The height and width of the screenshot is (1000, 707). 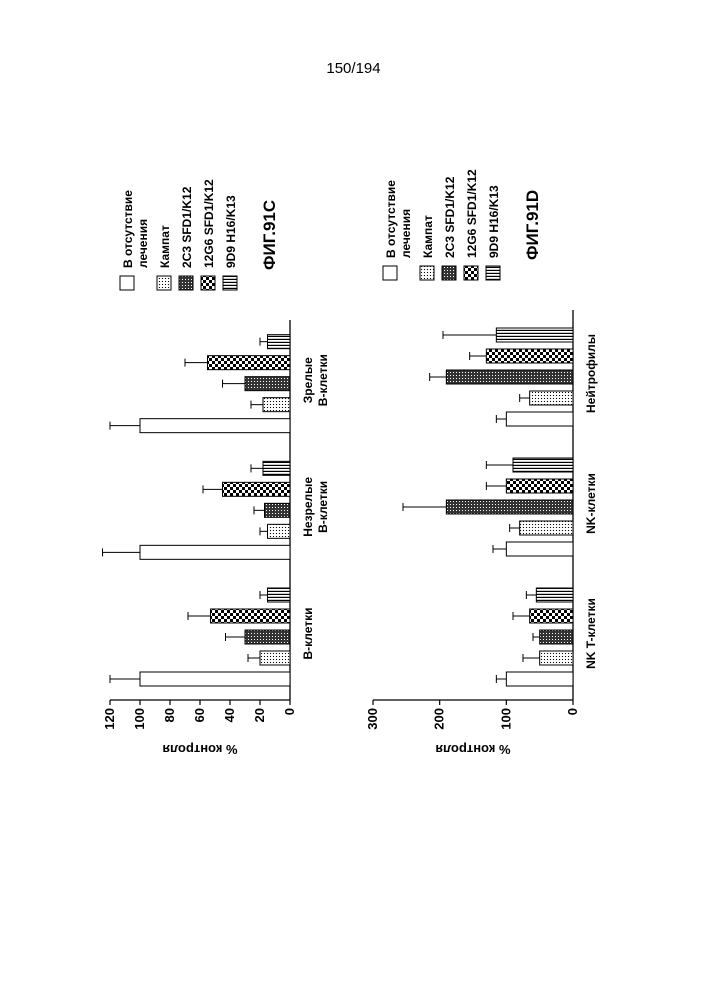 I want to click on category-label: Незрелые, so click(x=308, y=507).